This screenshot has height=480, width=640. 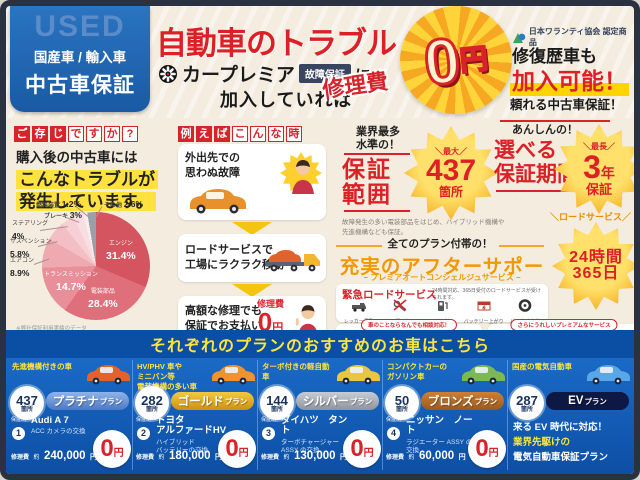 What do you see at coordinates (294, 134) in the screenshot?
I see `heading-char: 時` at bounding box center [294, 134].